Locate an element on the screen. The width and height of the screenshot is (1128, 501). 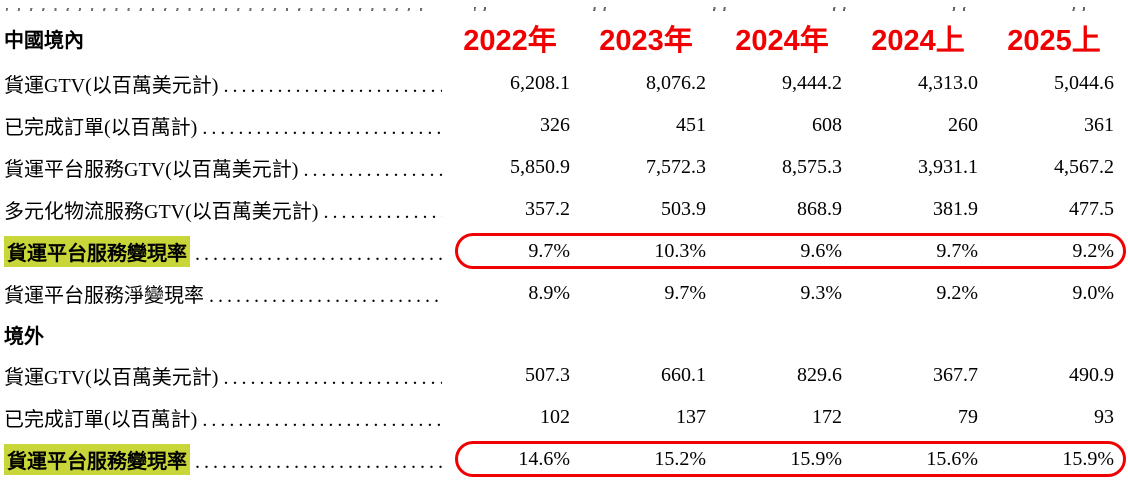
value-cell: 507.3 is located at coordinates (547, 374).